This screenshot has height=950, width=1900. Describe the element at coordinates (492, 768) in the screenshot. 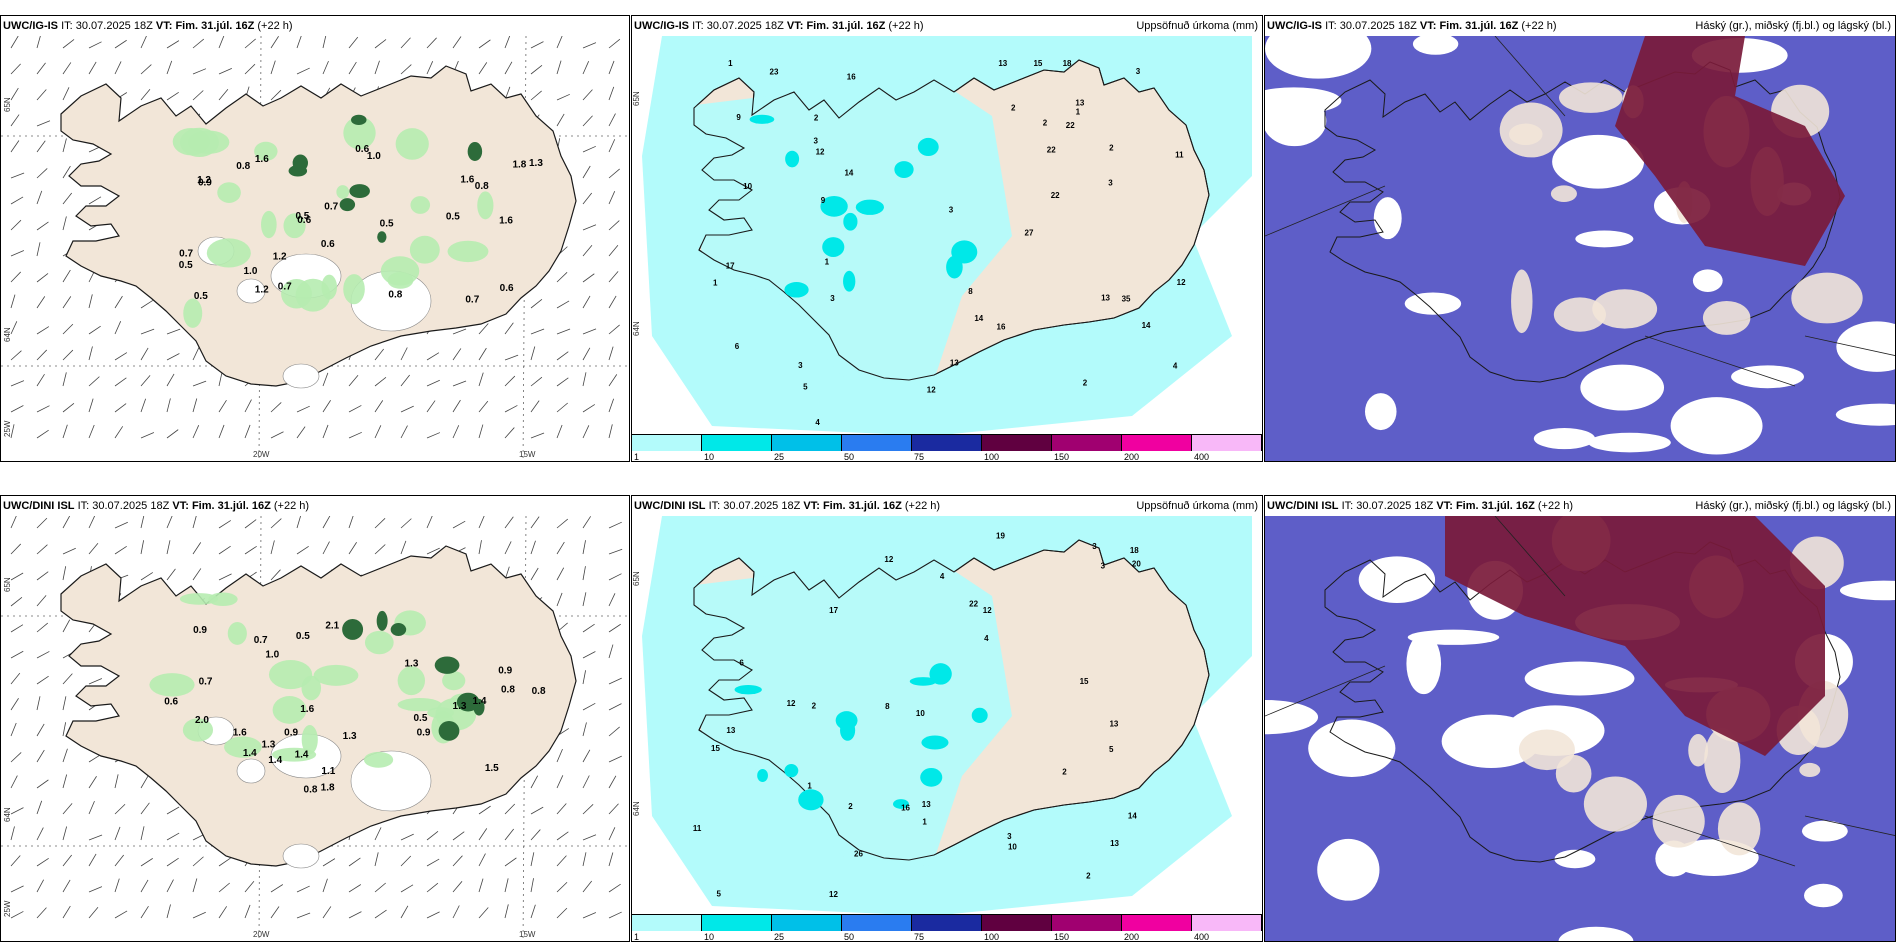

I see `precip-value-label: 1.5` at that location.